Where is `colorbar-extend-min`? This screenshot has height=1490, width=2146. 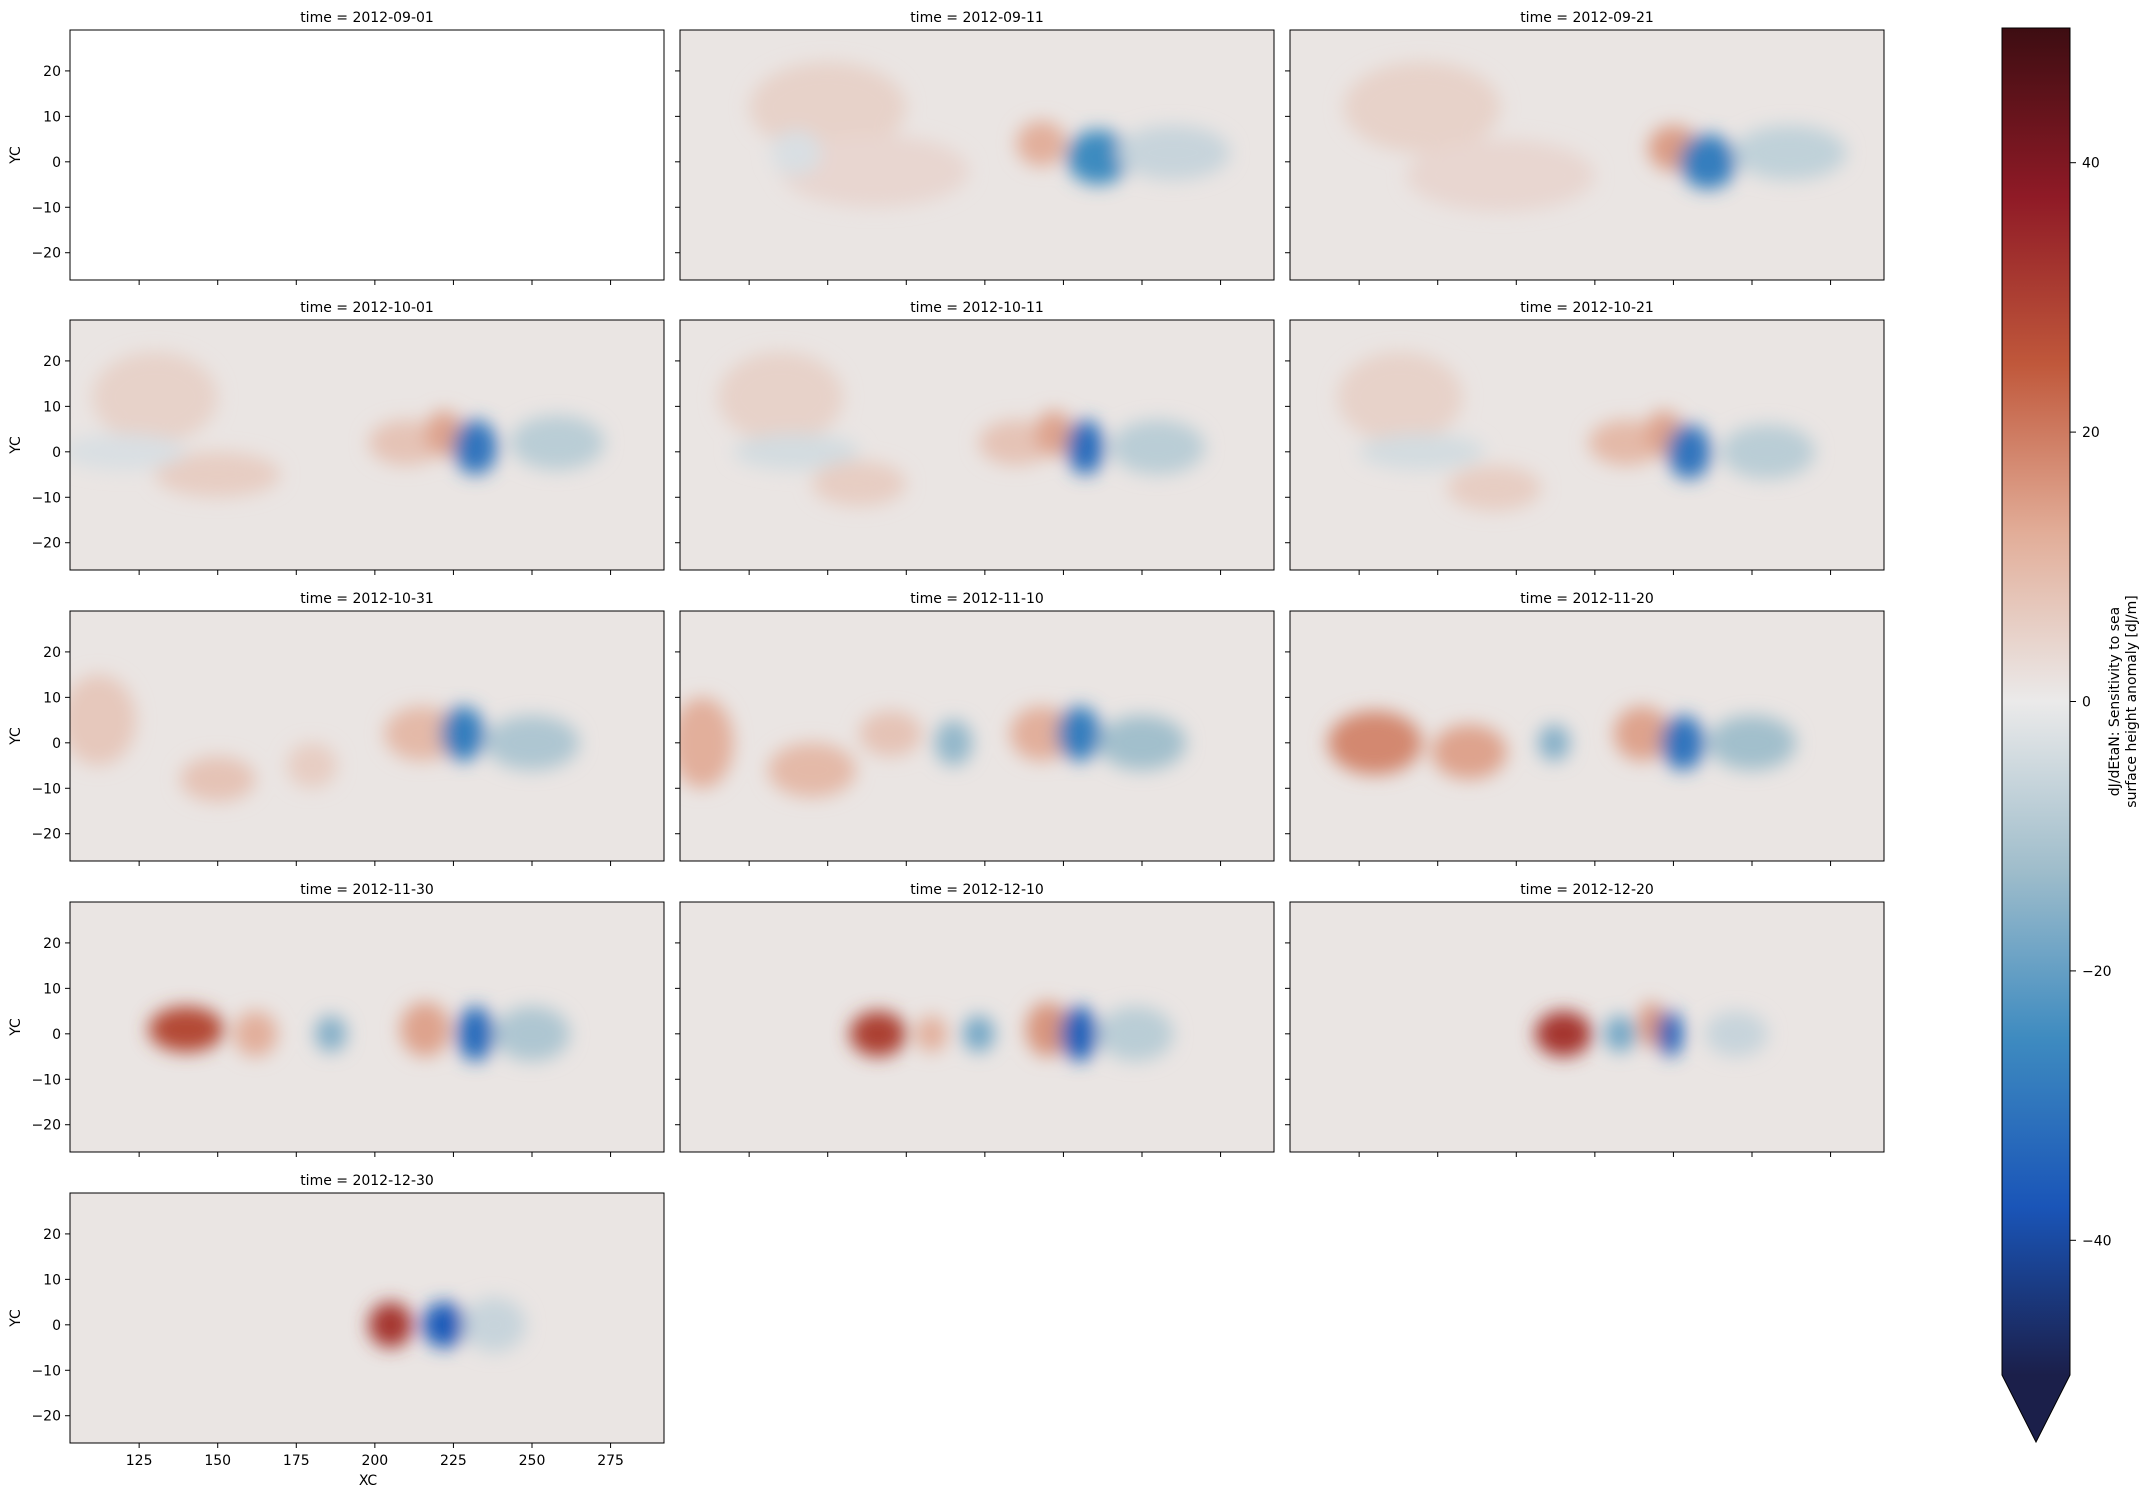 colorbar-extend-min is located at coordinates (2036, 1408).